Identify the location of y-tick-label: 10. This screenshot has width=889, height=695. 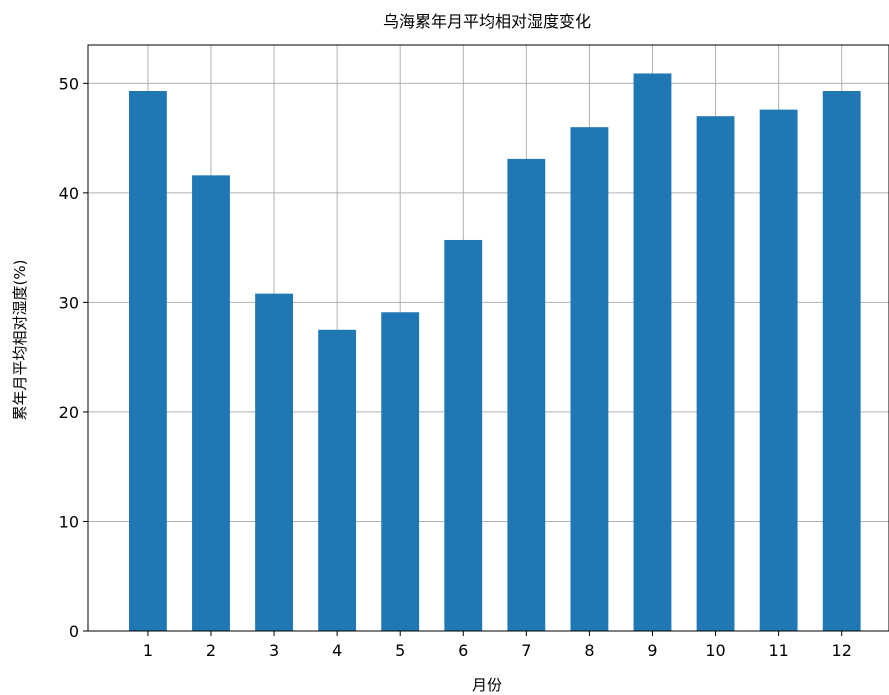
(69, 521).